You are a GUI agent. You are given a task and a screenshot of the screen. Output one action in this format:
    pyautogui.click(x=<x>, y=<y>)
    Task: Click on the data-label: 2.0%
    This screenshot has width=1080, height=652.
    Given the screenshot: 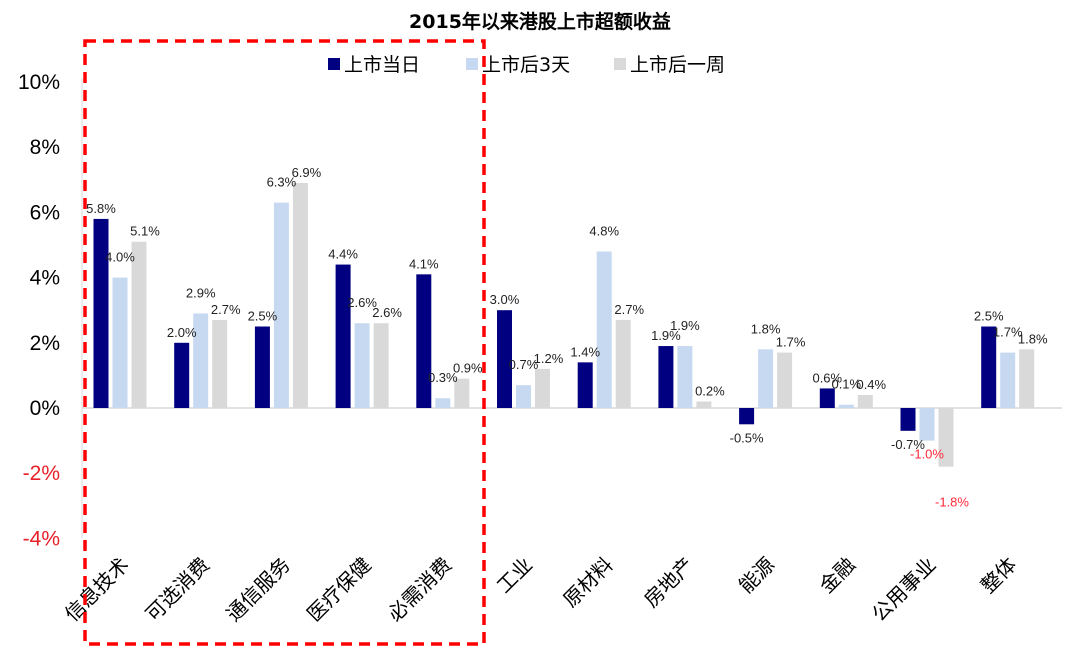 What is the action you would take?
    pyautogui.click(x=182, y=332)
    